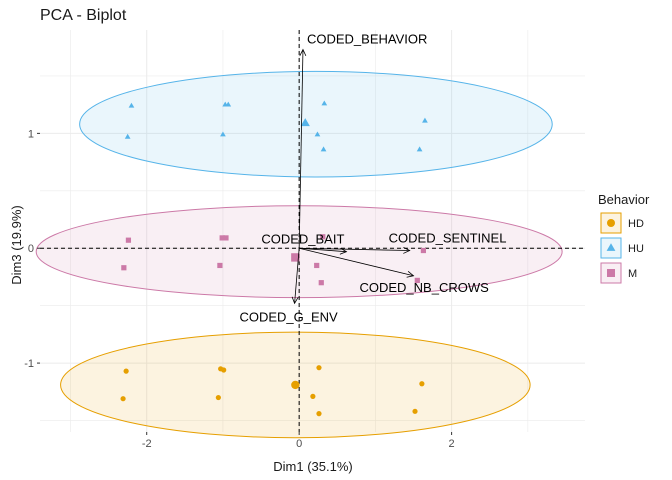  What do you see at coordinates (632, 274) in the screenshot?
I see `legend-label-m: M` at bounding box center [632, 274].